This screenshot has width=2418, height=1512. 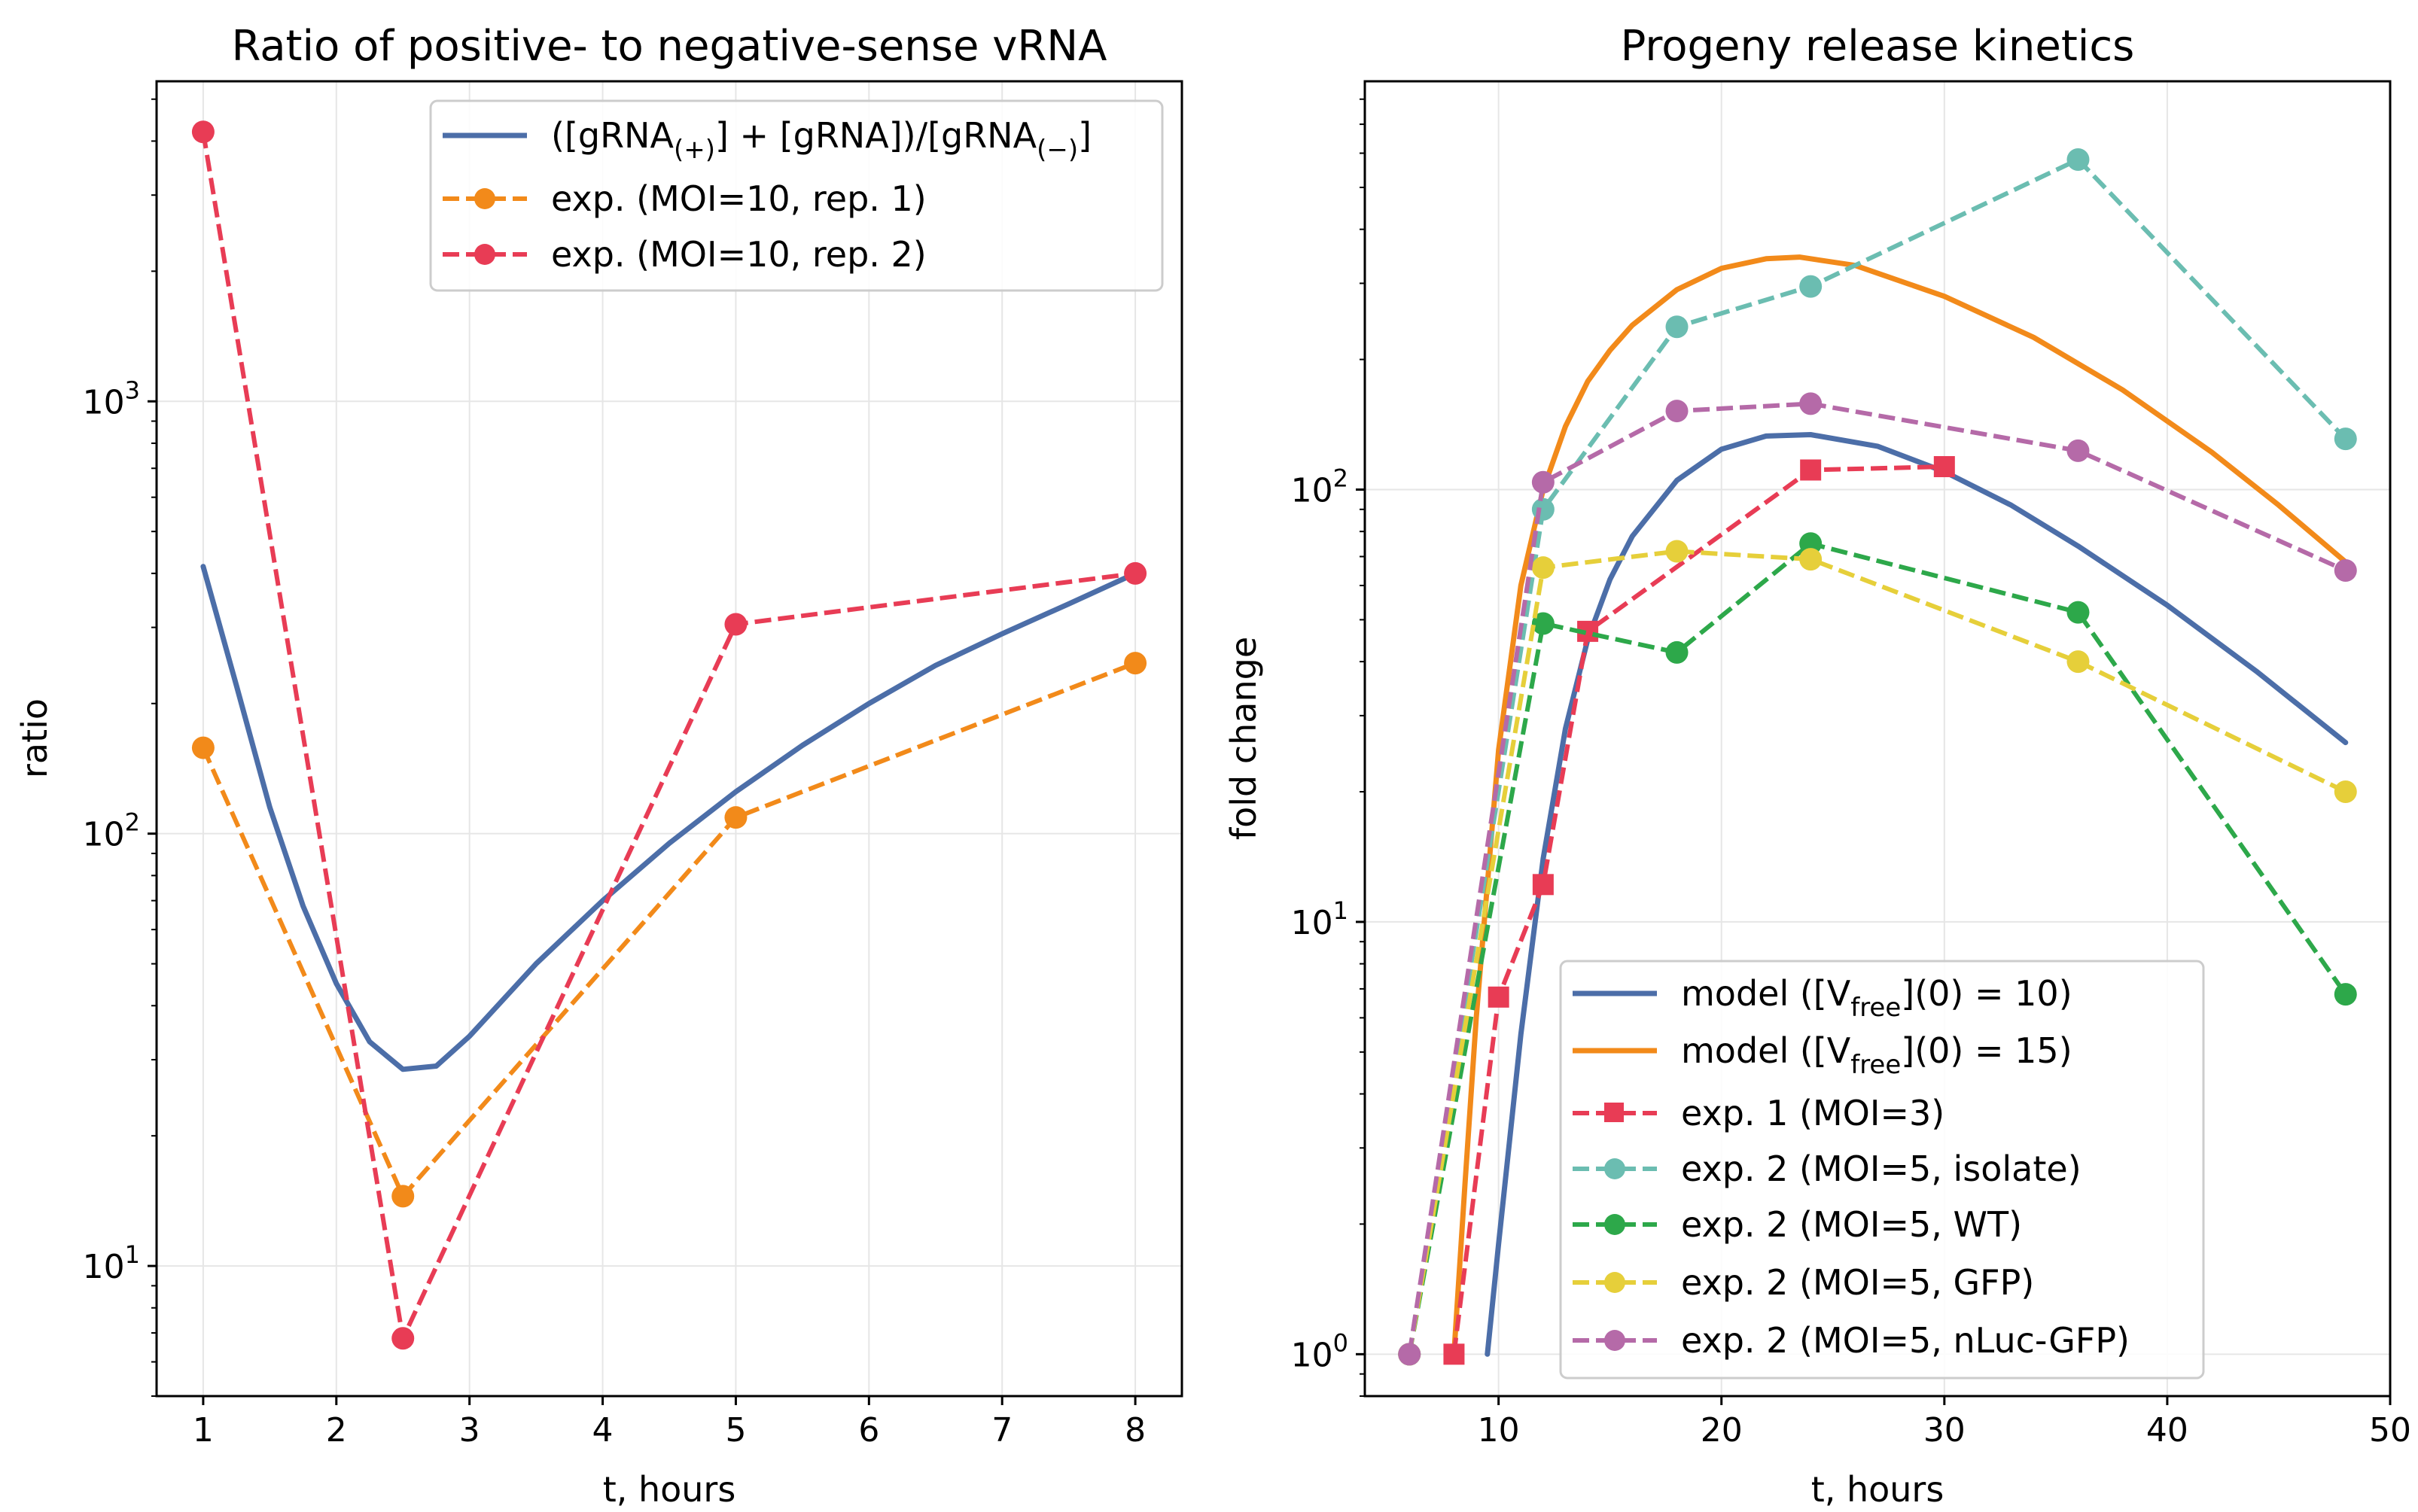 What do you see at coordinates (1813, 1113) in the screenshot?
I see `legend-label-exp1: exp. 1 (MOI=3)` at bounding box center [1813, 1113].